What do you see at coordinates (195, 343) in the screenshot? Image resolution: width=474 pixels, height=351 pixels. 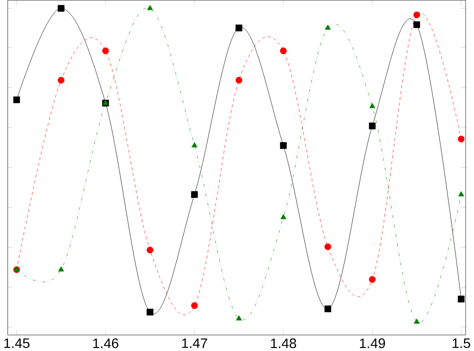 I see `x-tick-label: 1.47` at bounding box center [195, 343].